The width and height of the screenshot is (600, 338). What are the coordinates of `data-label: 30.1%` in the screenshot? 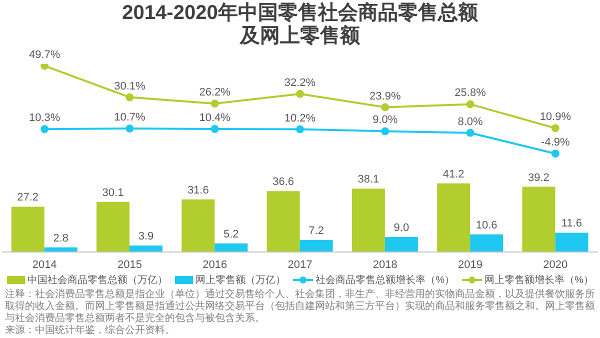 It's located at (130, 86).